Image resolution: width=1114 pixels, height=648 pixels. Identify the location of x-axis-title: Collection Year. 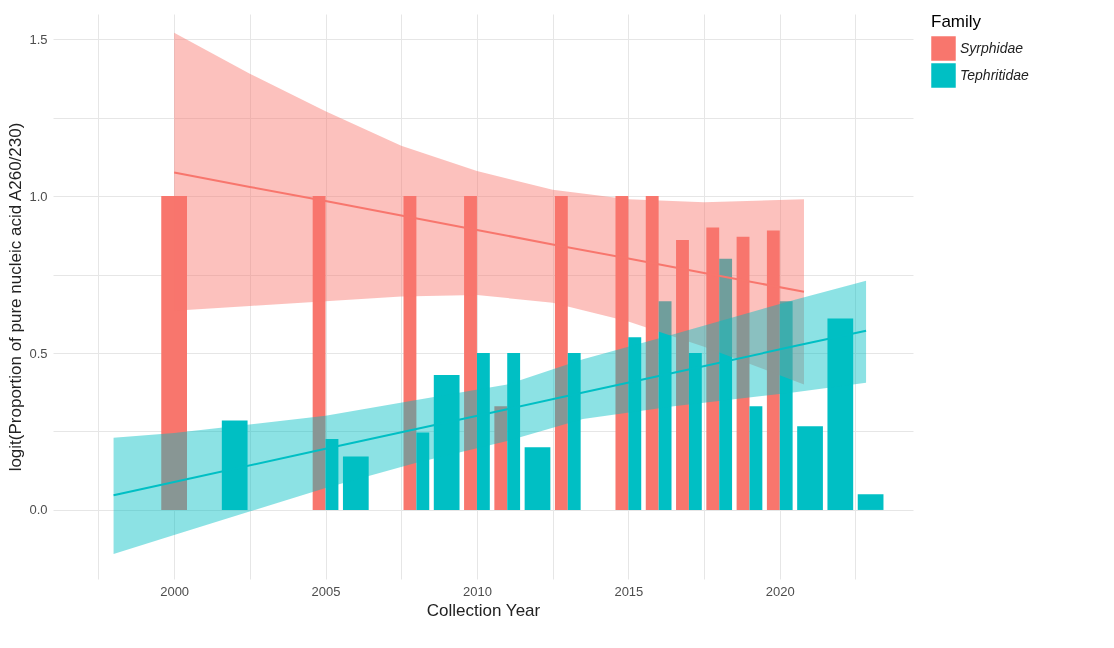
(483, 610).